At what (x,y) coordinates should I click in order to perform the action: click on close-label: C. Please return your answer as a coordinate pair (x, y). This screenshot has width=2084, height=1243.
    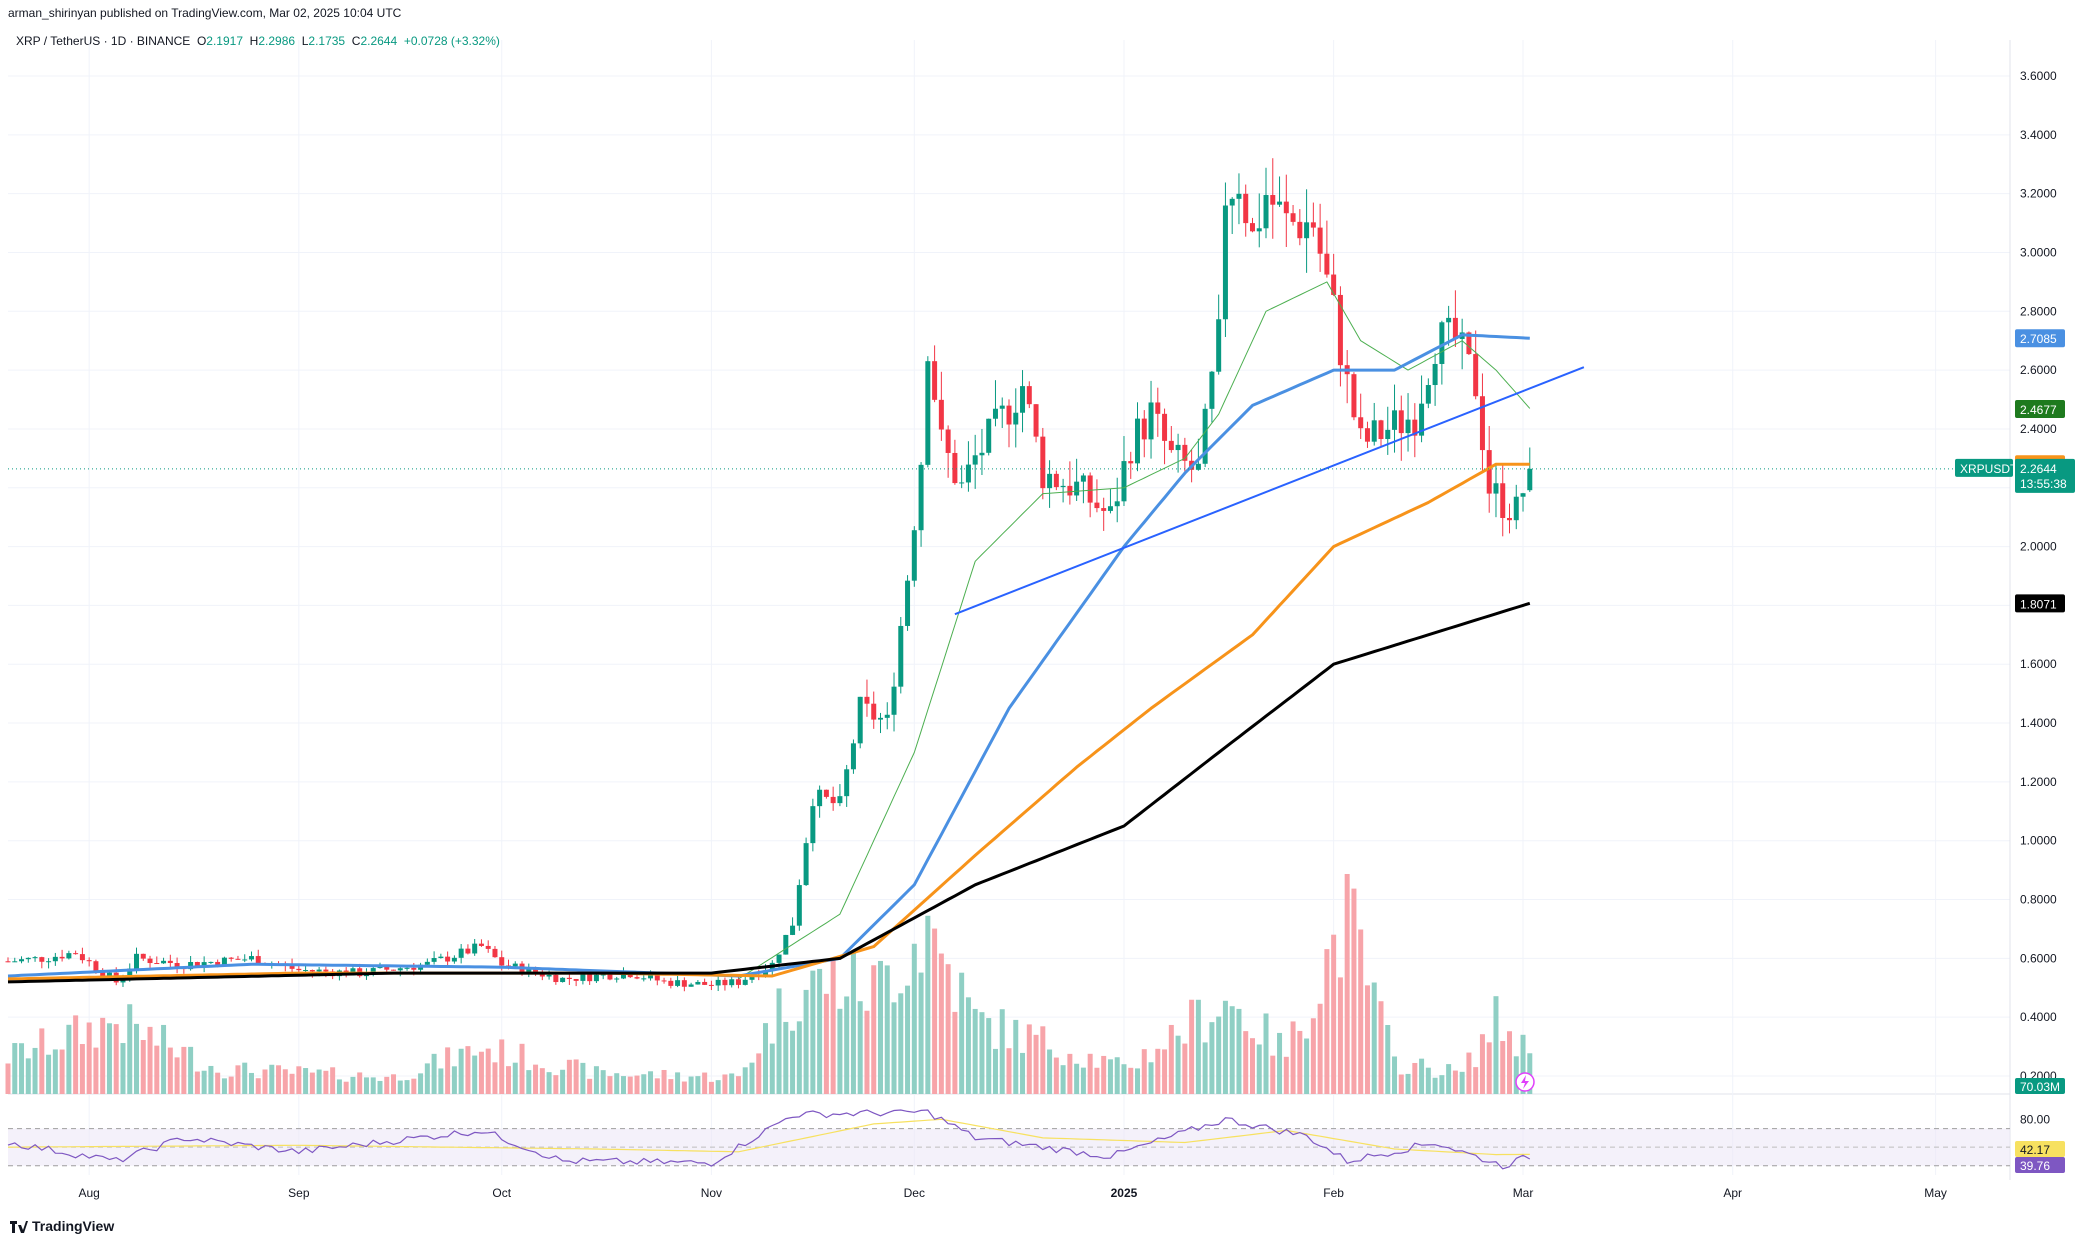
    Looking at the image, I should click on (356, 41).